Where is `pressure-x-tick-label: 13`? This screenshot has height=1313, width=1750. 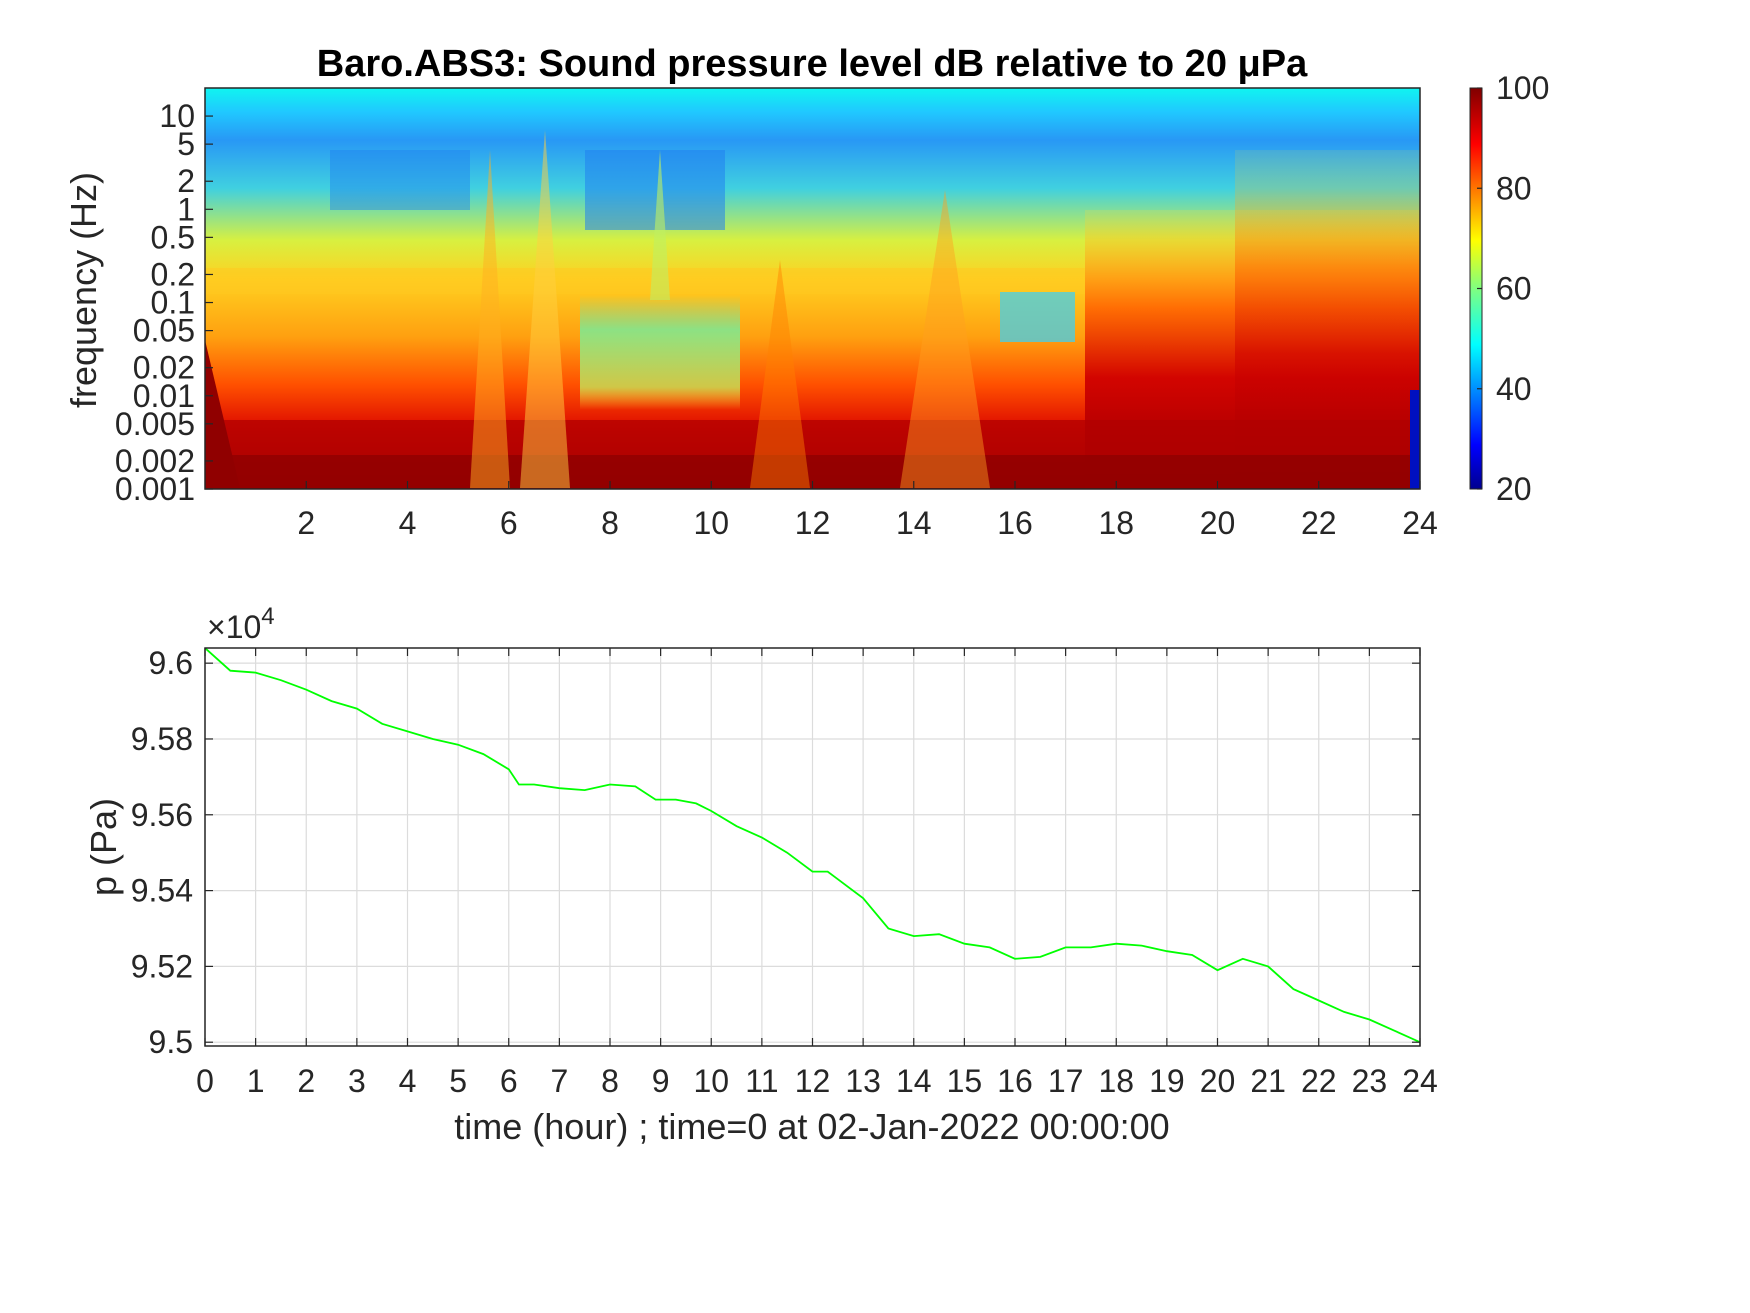 pressure-x-tick-label: 13 is located at coordinates (863, 1081).